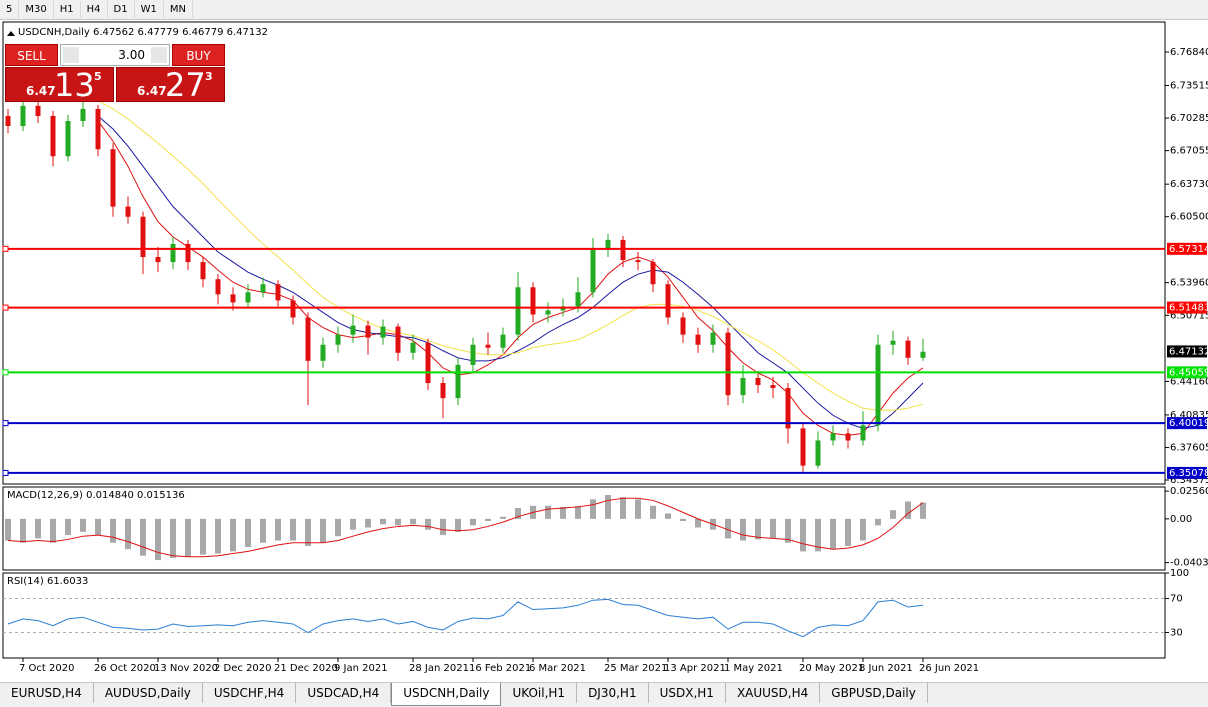  What do you see at coordinates (96, 495) in the screenshot?
I see `macd-title: MACD(12,26,9) 0.014840 0.015136` at bounding box center [96, 495].